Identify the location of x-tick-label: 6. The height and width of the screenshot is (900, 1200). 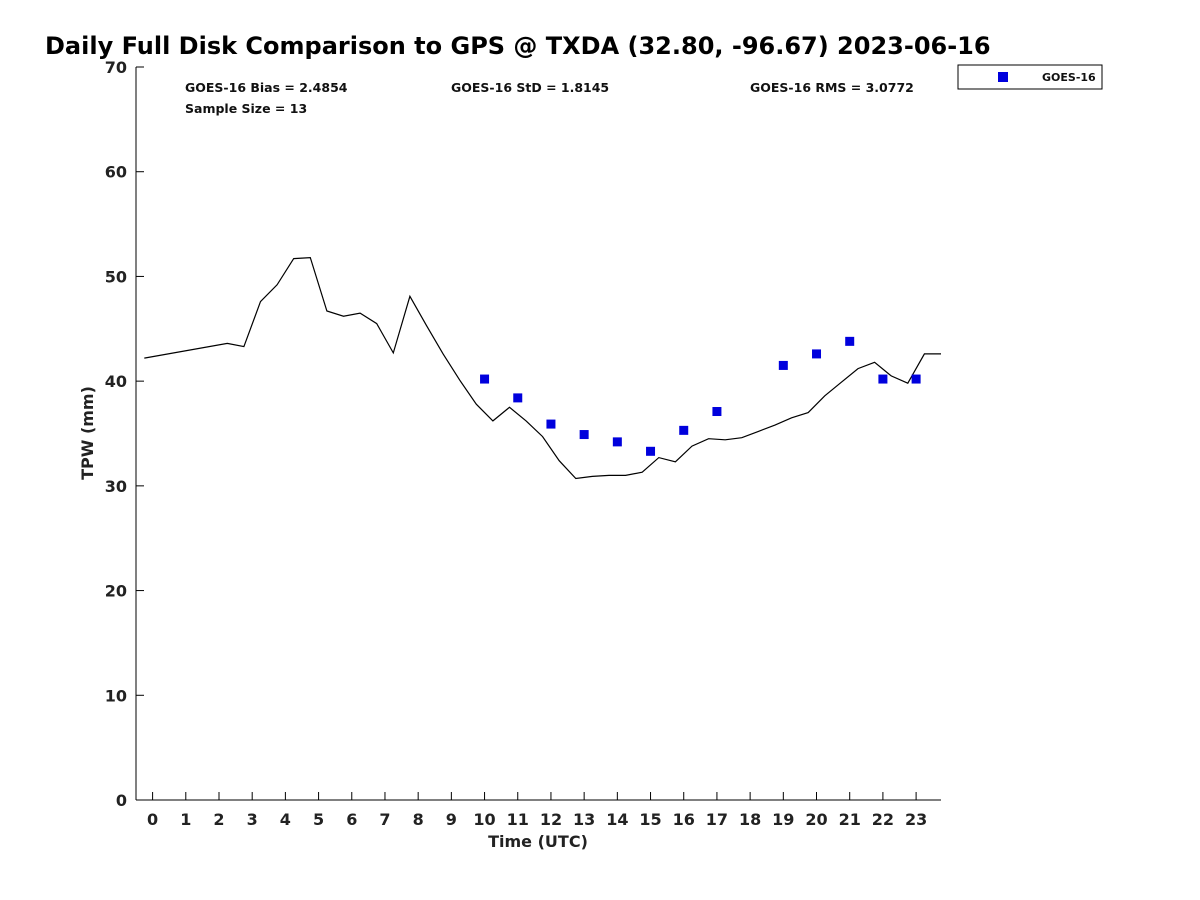
(351, 819).